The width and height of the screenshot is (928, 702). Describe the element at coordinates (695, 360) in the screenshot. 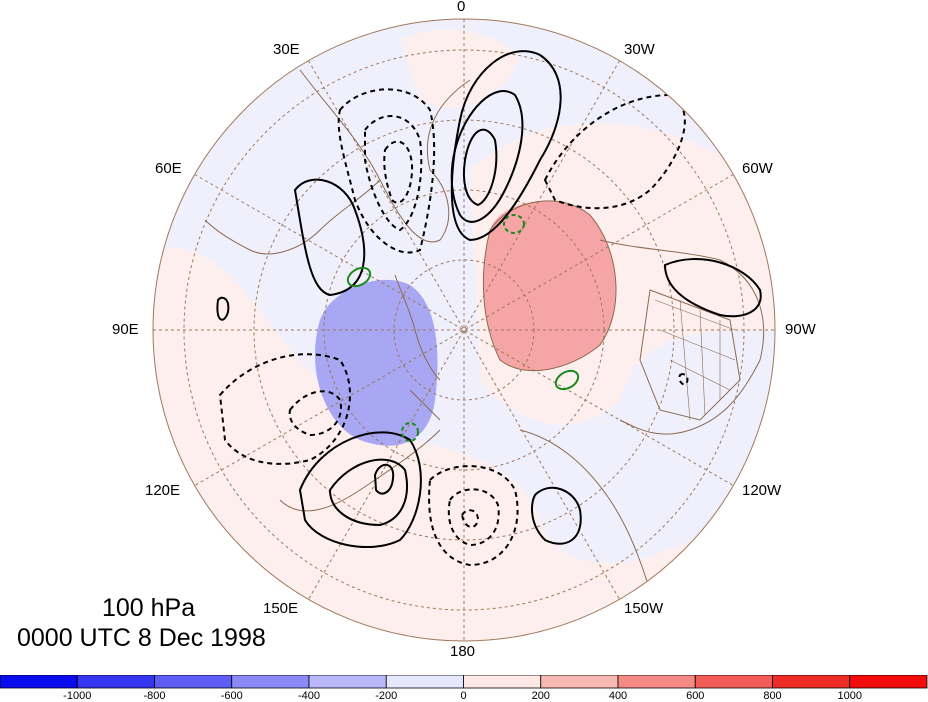

I see `political-borders` at that location.